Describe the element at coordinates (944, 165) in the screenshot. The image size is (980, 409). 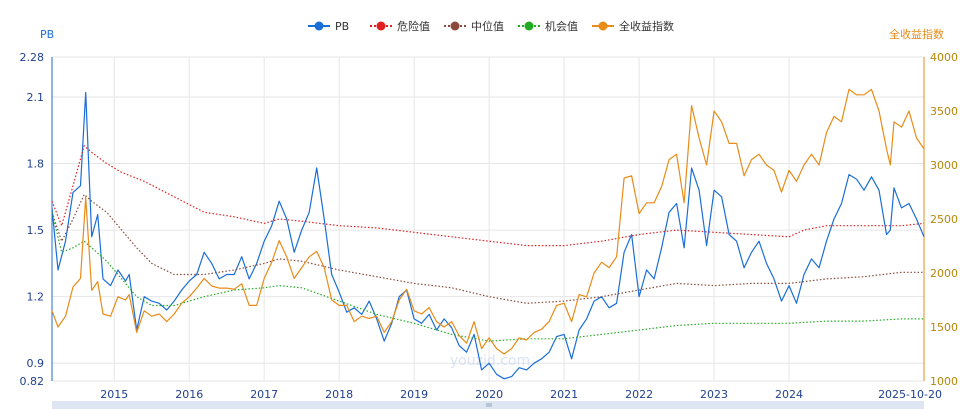
I see `right-tick-label: 3000` at that location.